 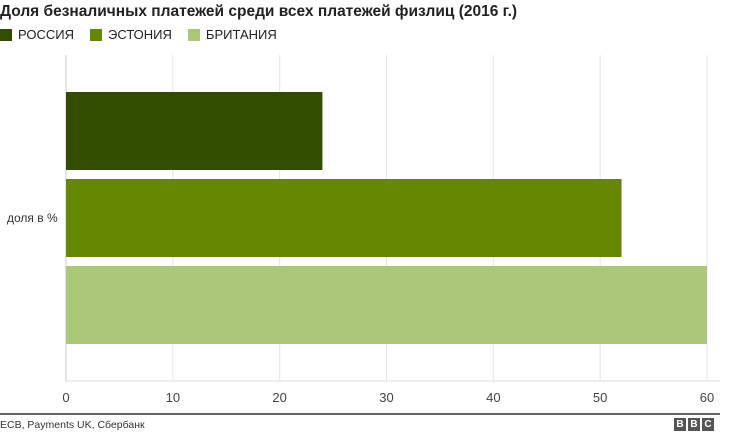 I want to click on legend-label: РОССИЯ, so click(x=46, y=34).